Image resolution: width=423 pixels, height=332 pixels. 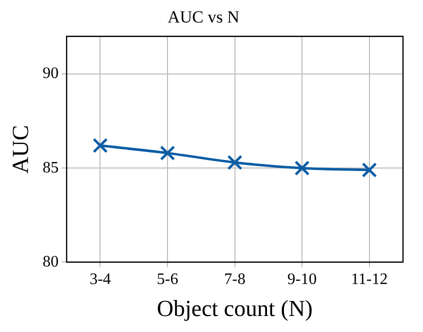 What do you see at coordinates (20, 149) in the screenshot?
I see `y-axis-title: AUC` at bounding box center [20, 149].